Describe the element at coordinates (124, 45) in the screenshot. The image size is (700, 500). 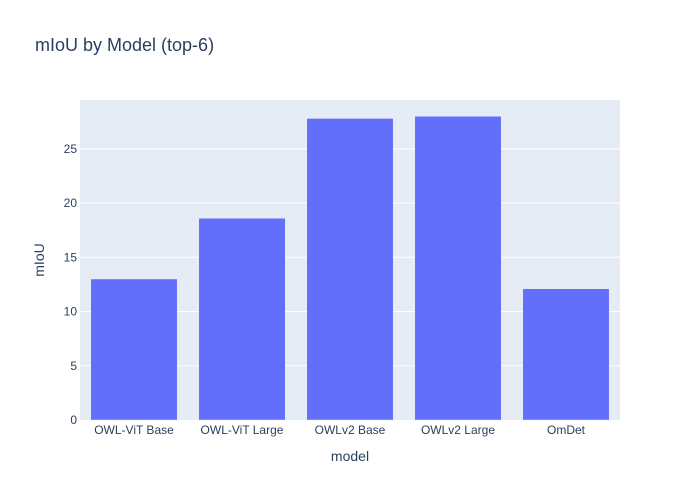
I see `chart-title: mIoU by Model (top-6)` at that location.